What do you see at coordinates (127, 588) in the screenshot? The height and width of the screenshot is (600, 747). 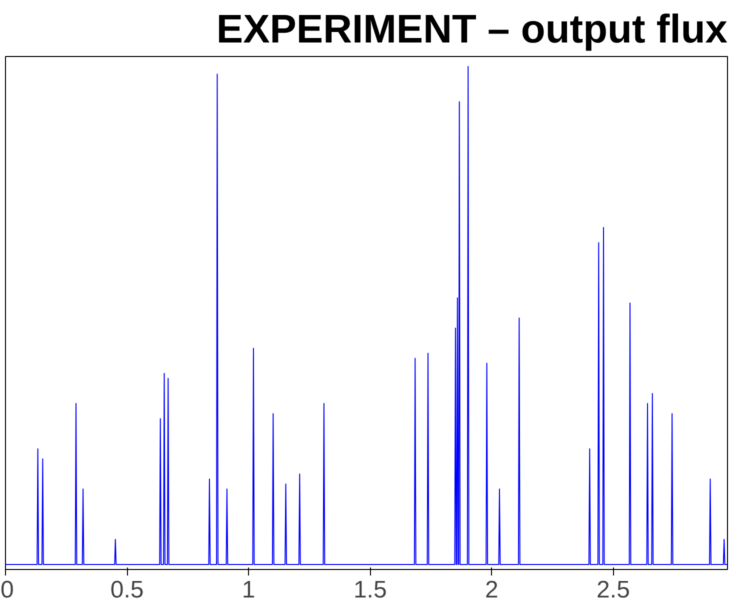 I see `x-tick-label: 0.5` at bounding box center [127, 588].